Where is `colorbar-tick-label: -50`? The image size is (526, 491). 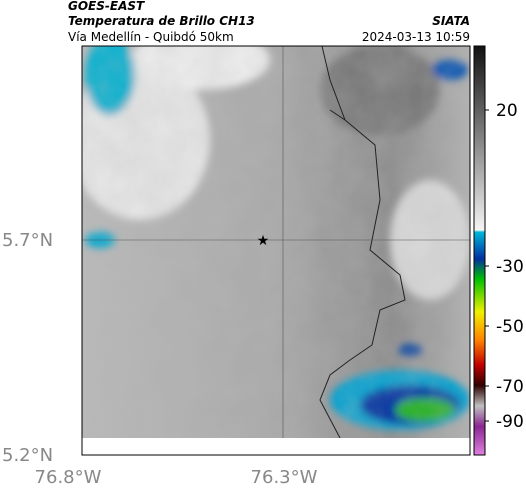
colorbar-tick-label: -50 is located at coordinates (510, 327).